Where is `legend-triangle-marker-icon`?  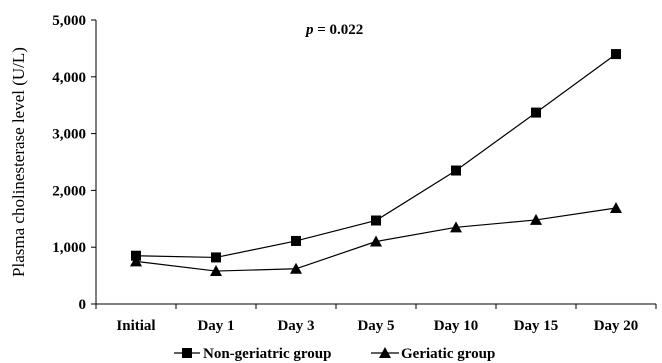 legend-triangle-marker-icon is located at coordinates (385, 352).